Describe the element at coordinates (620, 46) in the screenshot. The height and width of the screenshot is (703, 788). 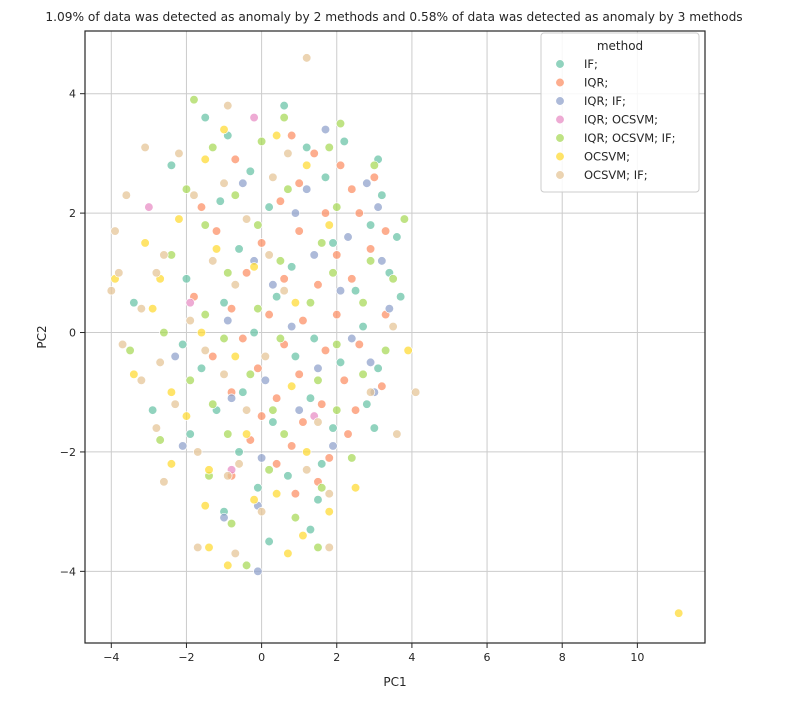
I see `legend-title: method` at that location.